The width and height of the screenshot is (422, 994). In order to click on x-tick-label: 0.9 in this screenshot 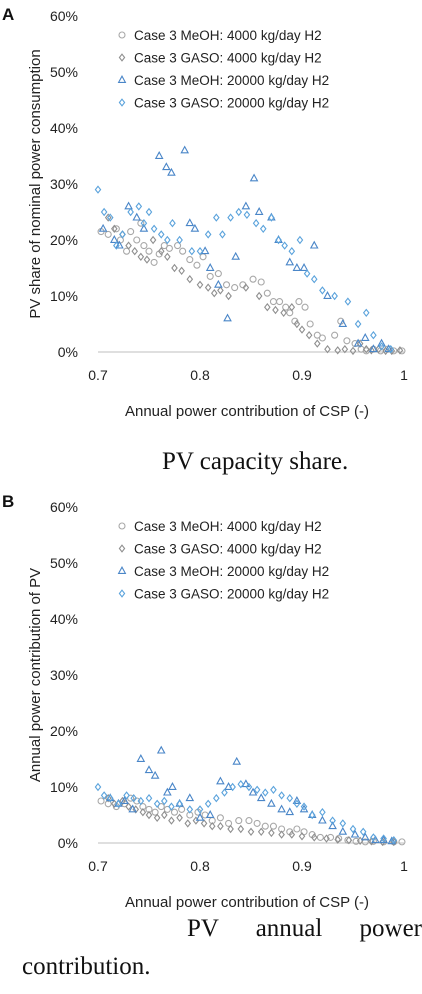, I will do `click(302, 866)`.